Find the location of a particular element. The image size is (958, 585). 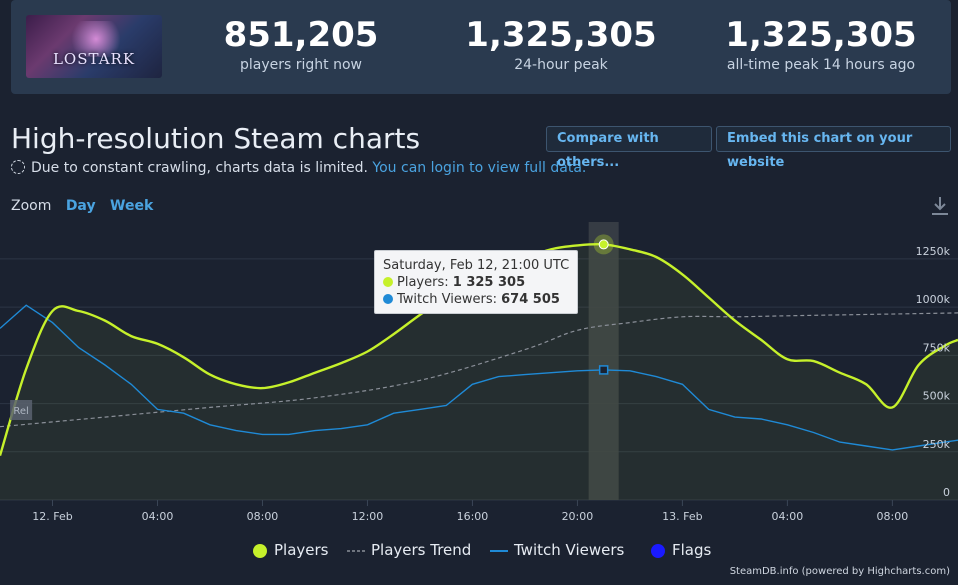

legend-item-trend: Players Trend is located at coordinates (409, 550).